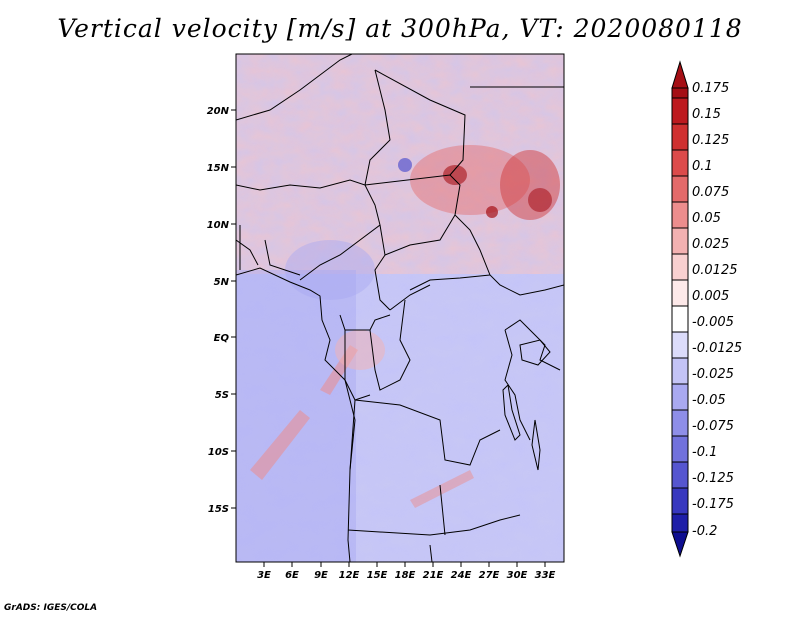 Image resolution: width=800 pixels, height=618 pixels. Describe the element at coordinates (713, 374) in the screenshot. I see `colorbar-label: -0.025` at that location.